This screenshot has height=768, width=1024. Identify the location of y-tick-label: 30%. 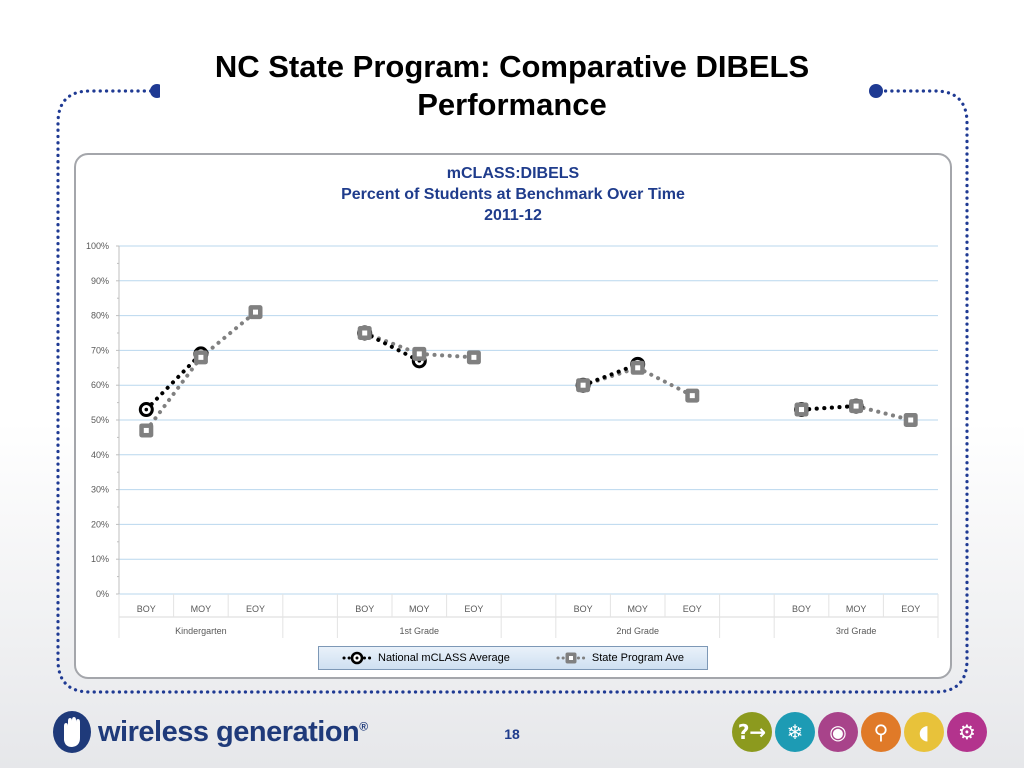
(100, 490).